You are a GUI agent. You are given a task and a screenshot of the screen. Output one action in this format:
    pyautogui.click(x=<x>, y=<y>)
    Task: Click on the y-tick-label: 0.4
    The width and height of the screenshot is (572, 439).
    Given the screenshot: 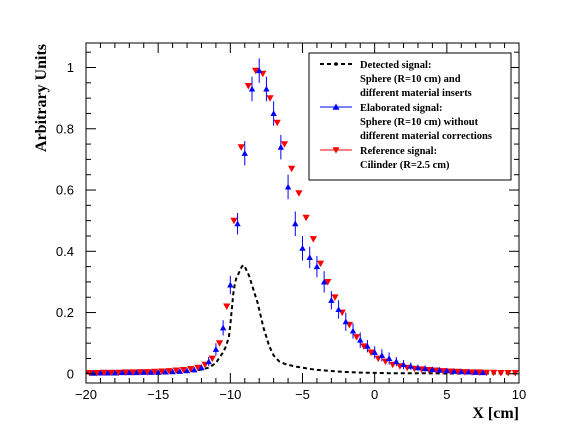 What is the action you would take?
    pyautogui.click(x=65, y=251)
    